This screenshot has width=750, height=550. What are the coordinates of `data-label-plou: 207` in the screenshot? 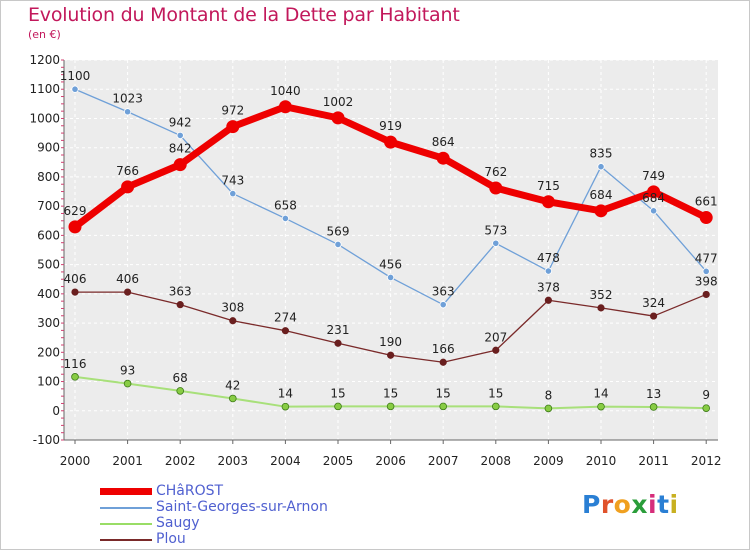 It's located at (495, 337).